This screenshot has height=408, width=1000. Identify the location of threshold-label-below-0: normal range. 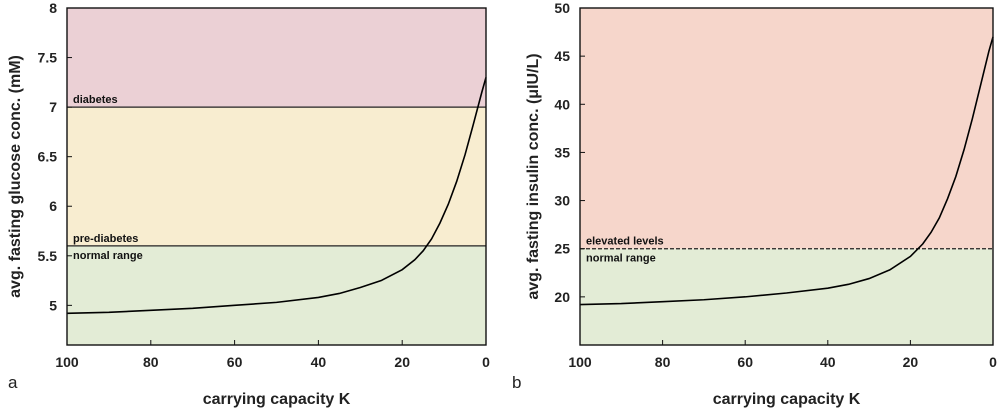
(621, 259).